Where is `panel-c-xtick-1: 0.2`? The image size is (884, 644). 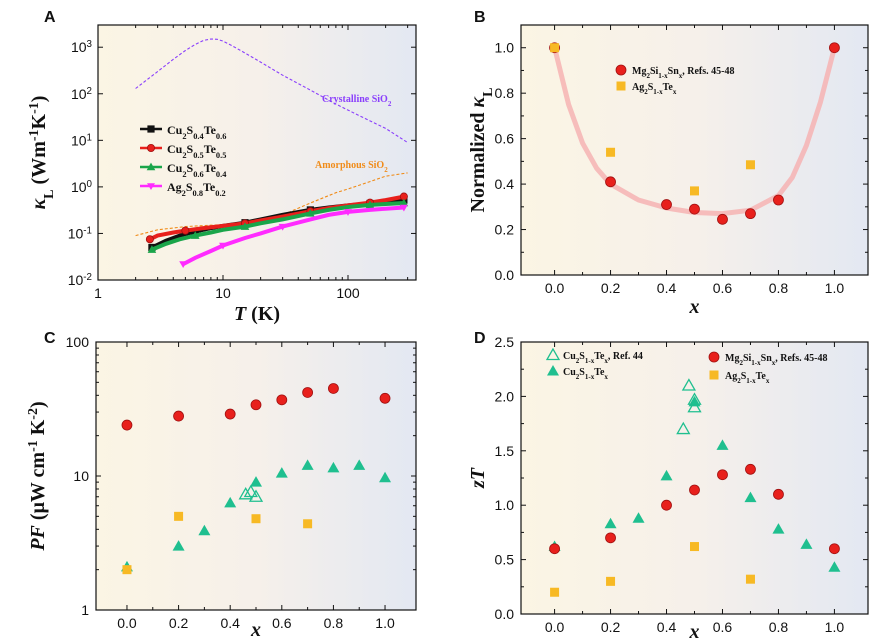
panel-c-xtick-1: 0.2 is located at coordinates (179, 623).